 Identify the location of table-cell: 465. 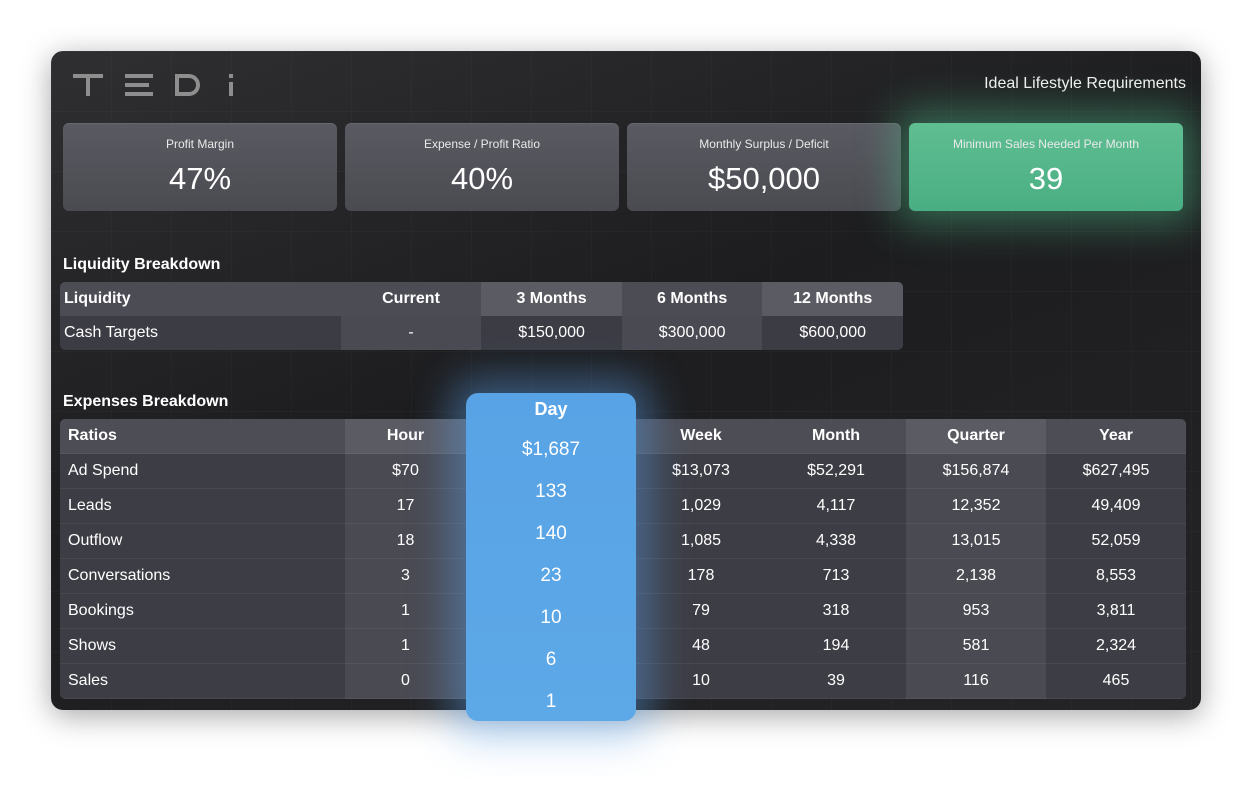
(1116, 681).